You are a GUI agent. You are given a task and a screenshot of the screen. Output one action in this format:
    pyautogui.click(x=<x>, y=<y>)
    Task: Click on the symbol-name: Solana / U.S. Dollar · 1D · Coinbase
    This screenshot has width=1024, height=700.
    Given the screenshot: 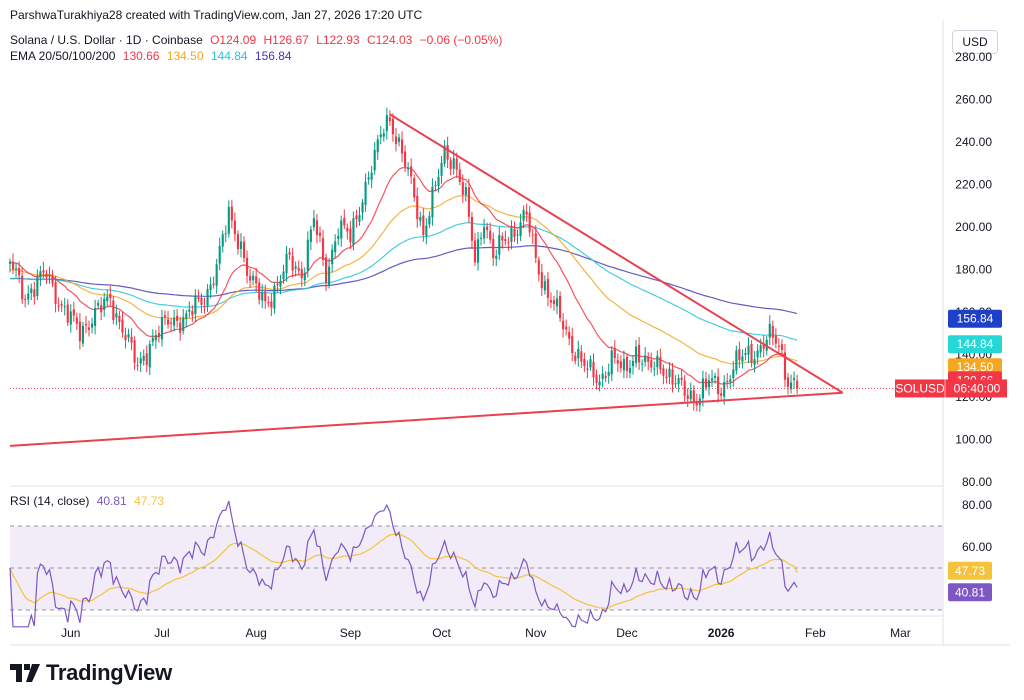 What is the action you would take?
    pyautogui.click(x=106, y=40)
    